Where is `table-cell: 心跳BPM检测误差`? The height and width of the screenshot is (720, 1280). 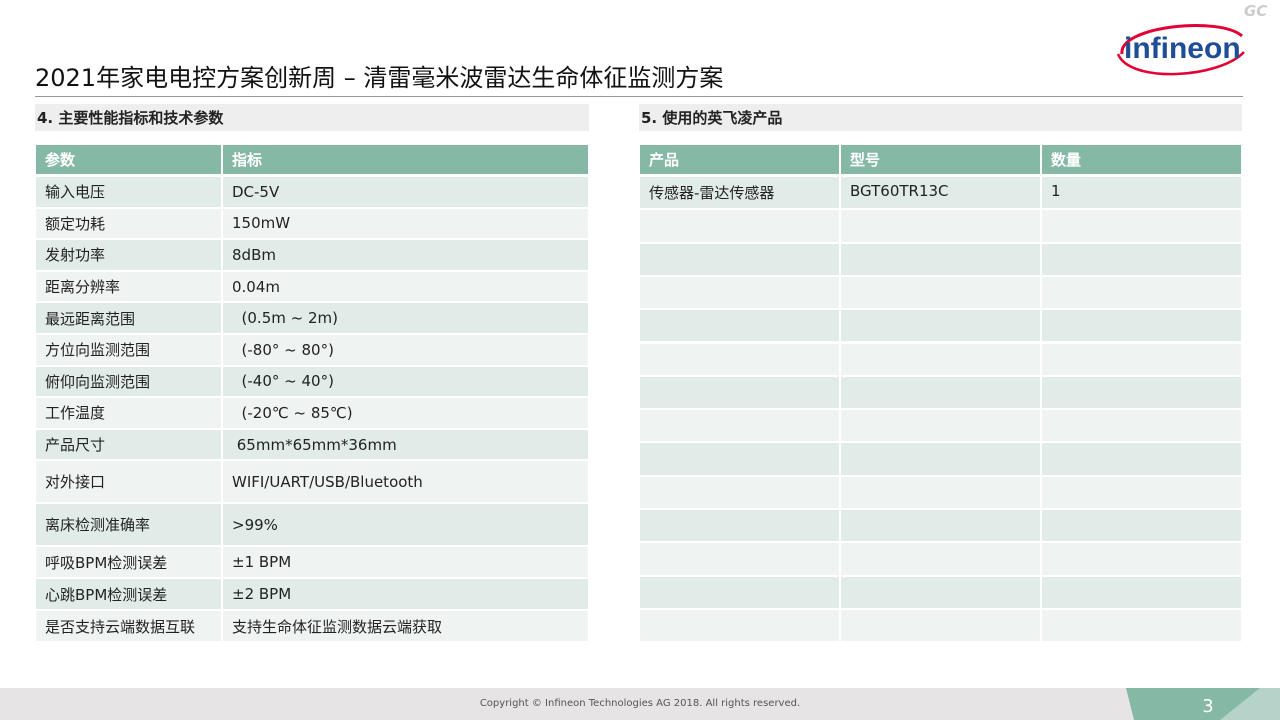
table-cell: 心跳BPM检测误差 is located at coordinates (128, 594).